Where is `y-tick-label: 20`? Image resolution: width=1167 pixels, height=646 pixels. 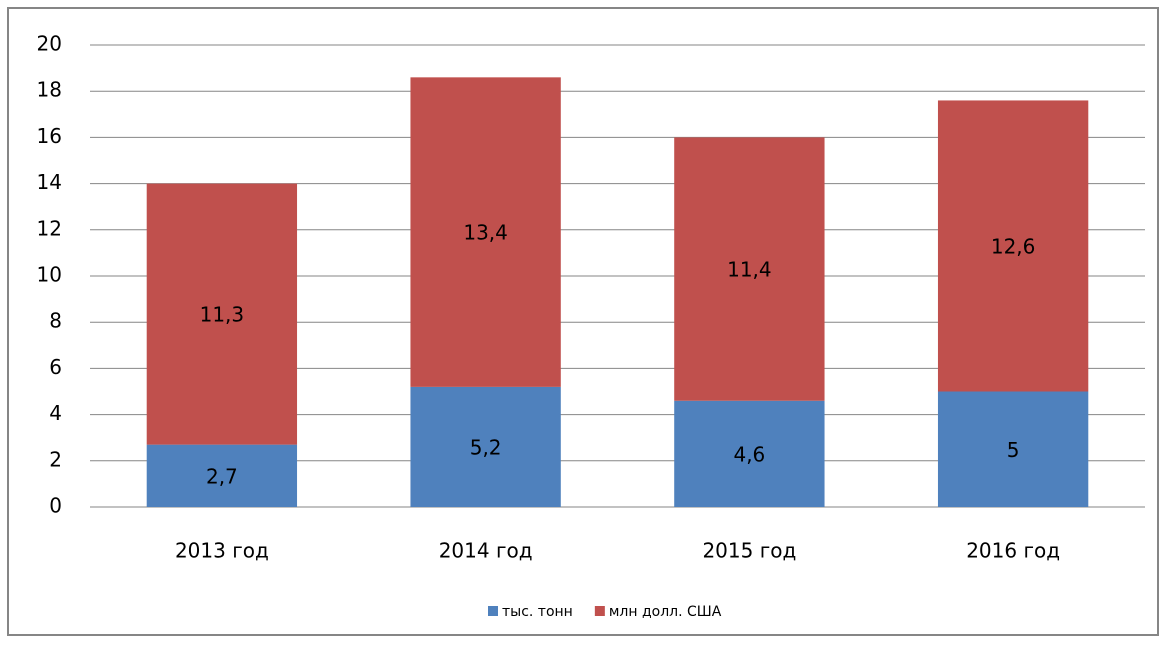 y-tick-label: 20 is located at coordinates (49, 44).